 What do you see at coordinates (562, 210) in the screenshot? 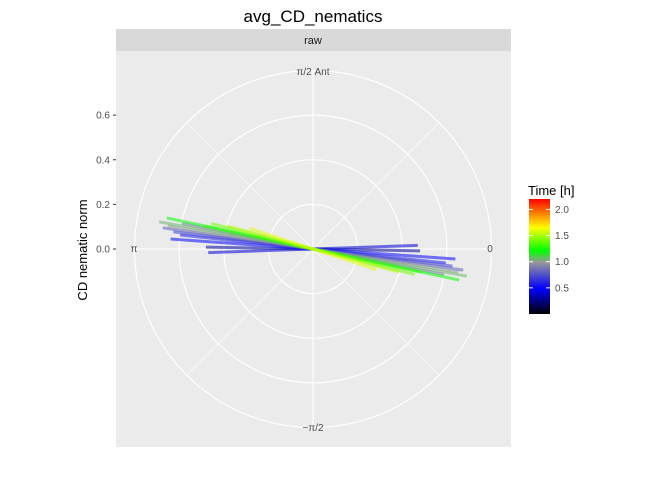
I see `legend-tick-label-3: 2.0` at bounding box center [562, 210].